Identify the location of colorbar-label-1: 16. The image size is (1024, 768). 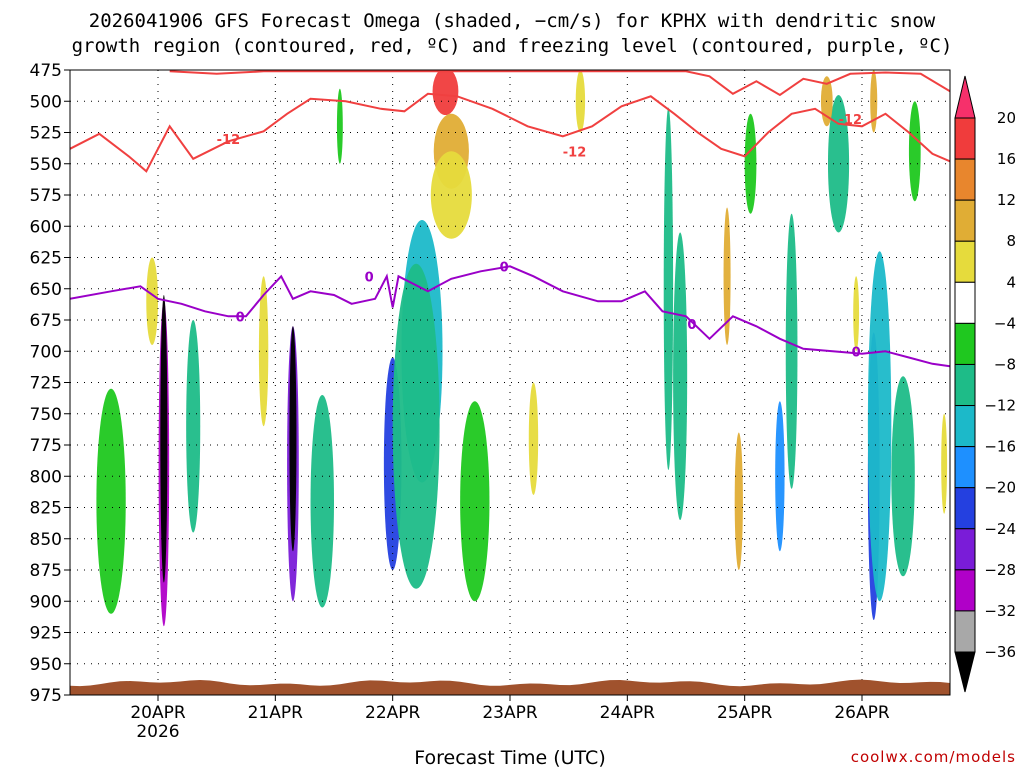
(1006, 159).